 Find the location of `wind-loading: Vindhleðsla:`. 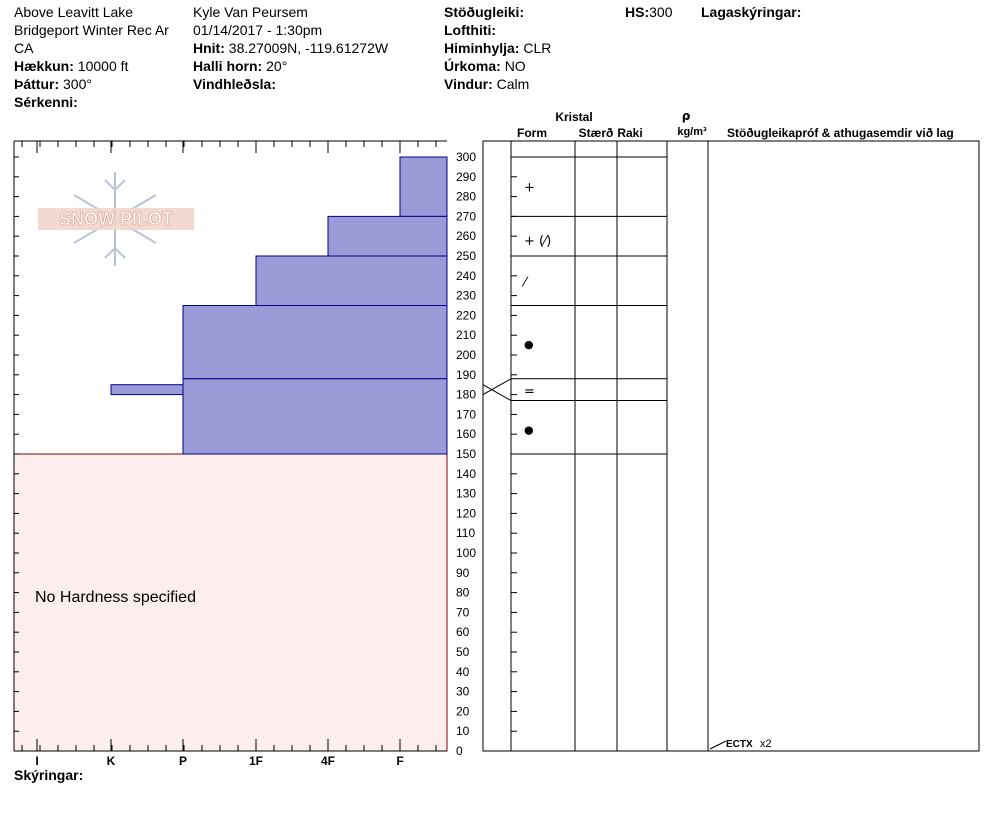

wind-loading: Vindhleðsla: is located at coordinates (234, 84).